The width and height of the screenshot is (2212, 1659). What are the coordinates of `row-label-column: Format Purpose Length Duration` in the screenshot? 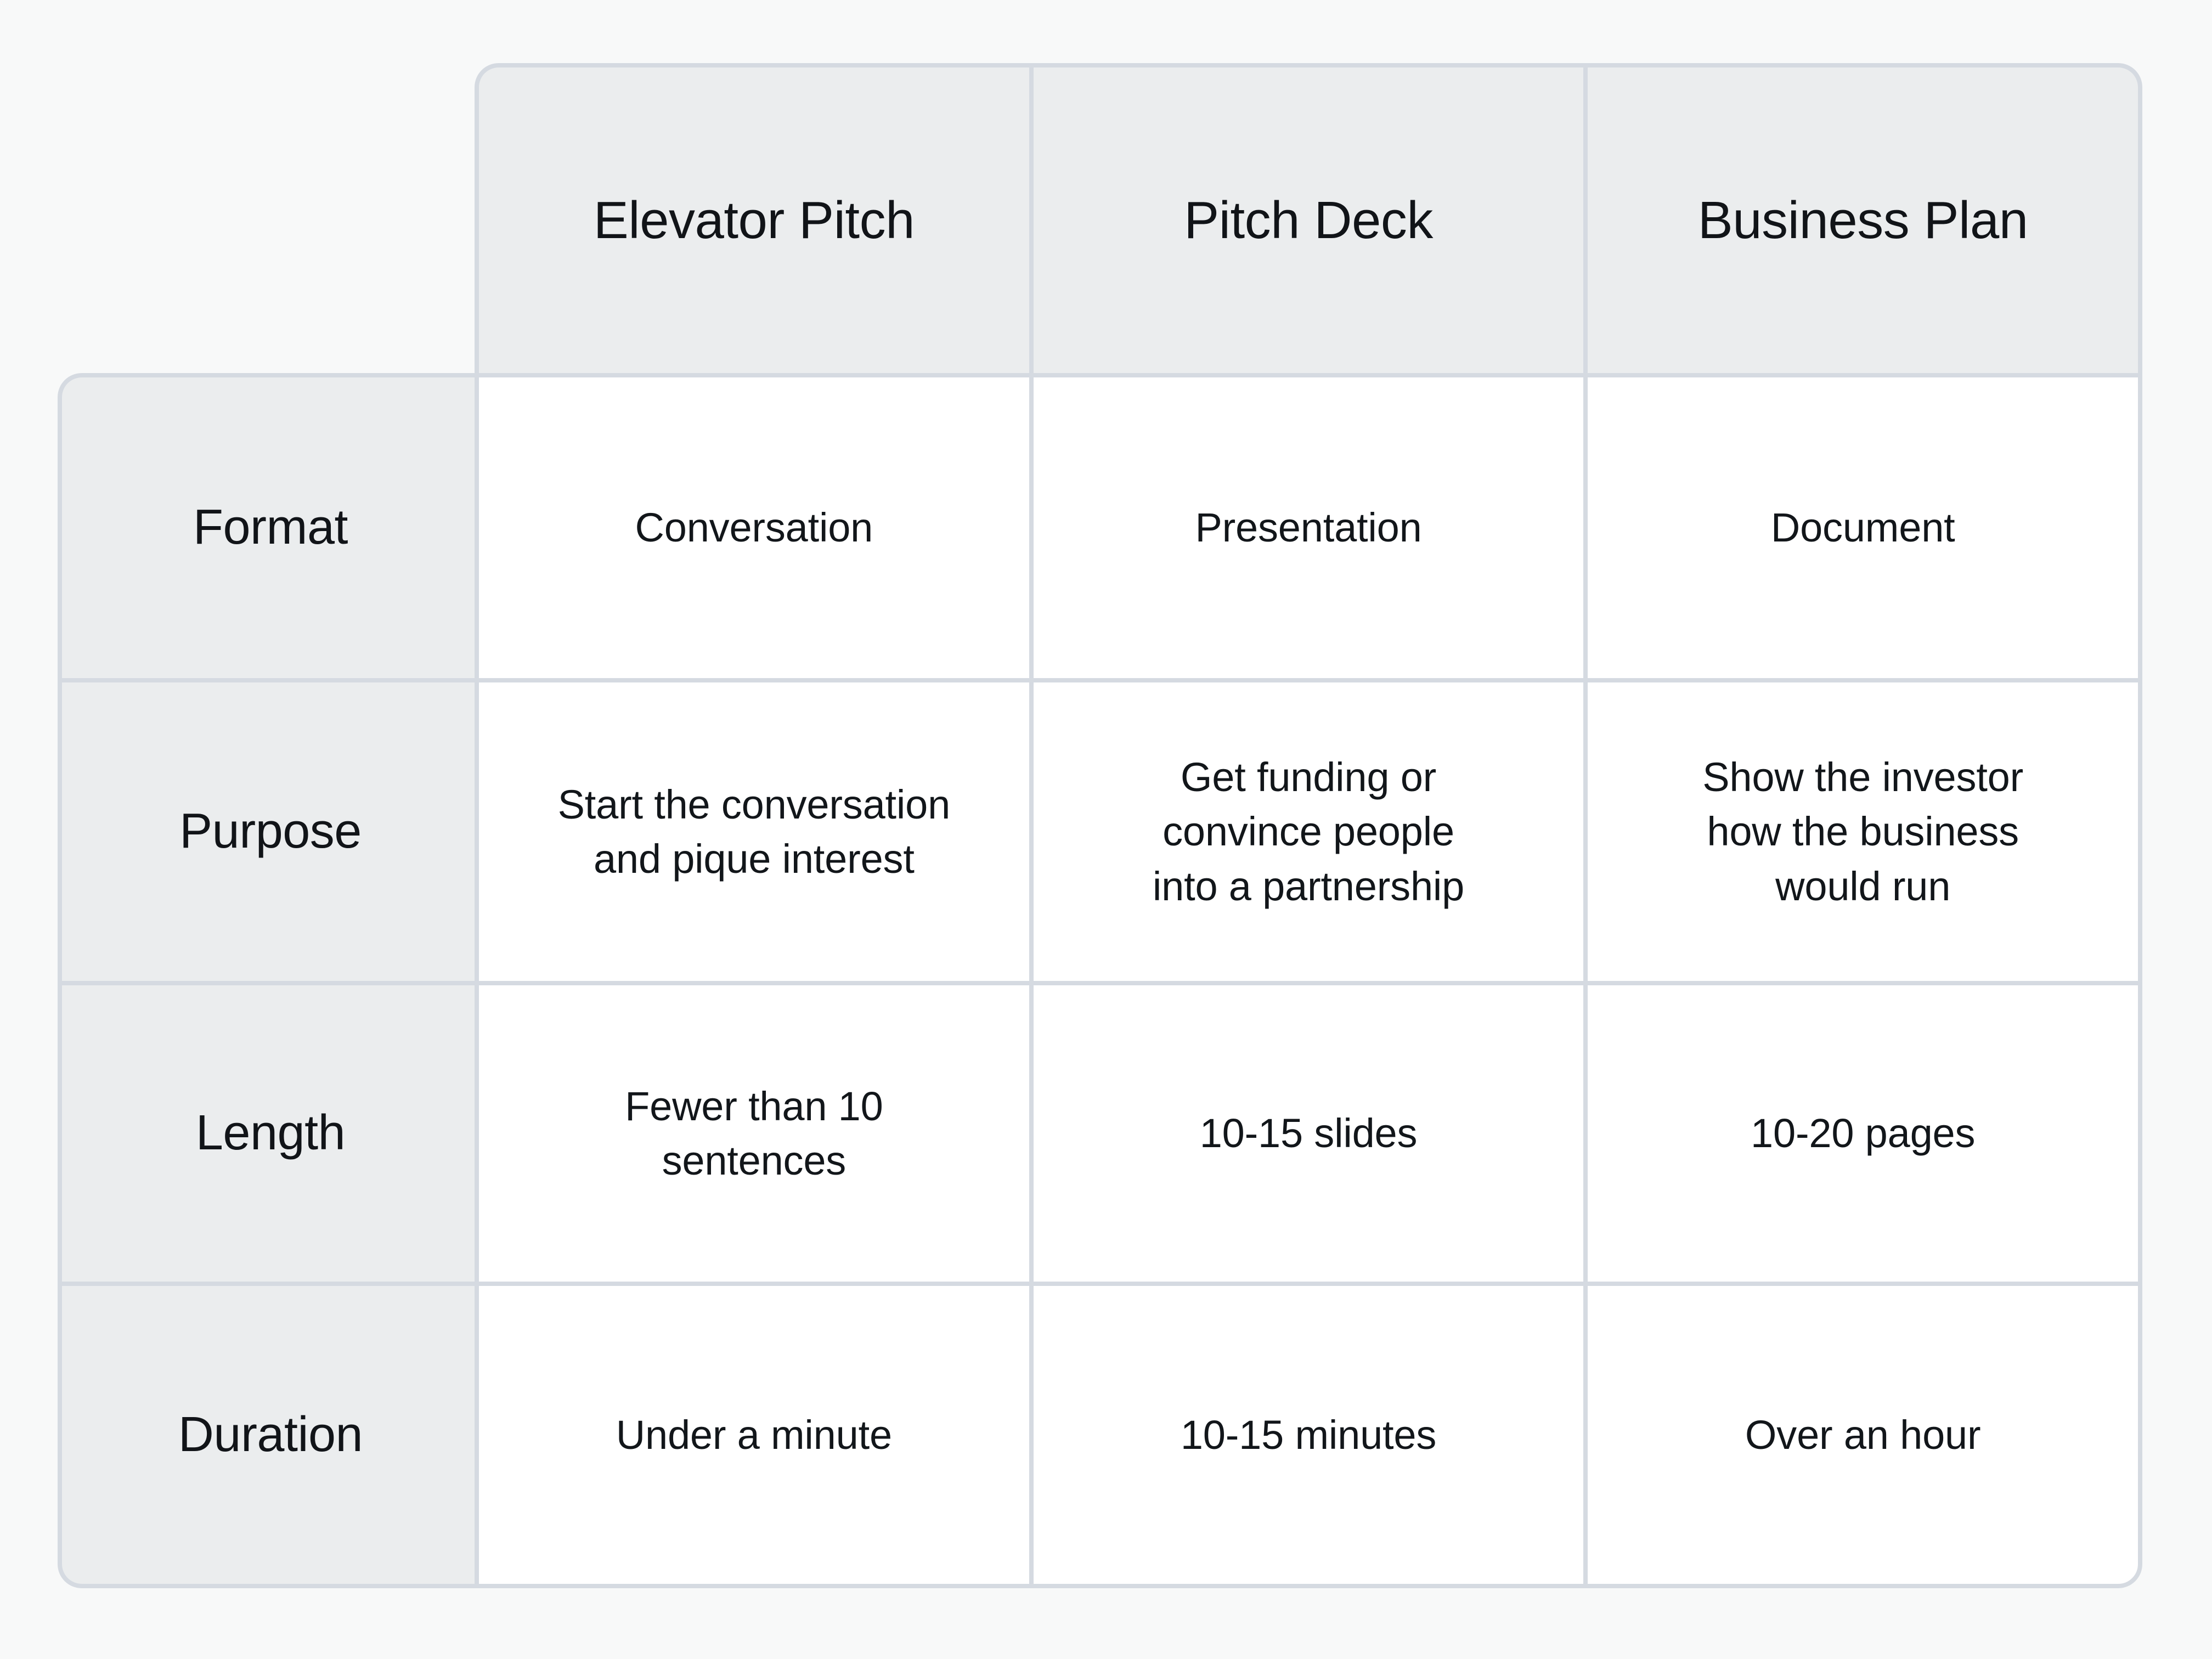 It's located at (268, 981).